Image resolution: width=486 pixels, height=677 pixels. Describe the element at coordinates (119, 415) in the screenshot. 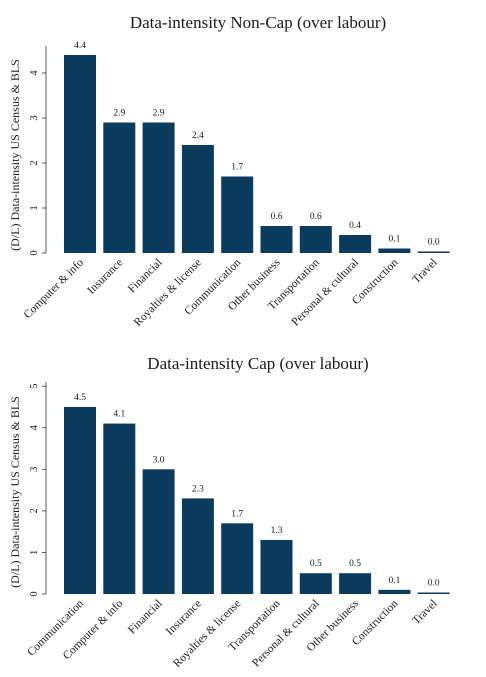

I see `data-label: 4.1` at that location.